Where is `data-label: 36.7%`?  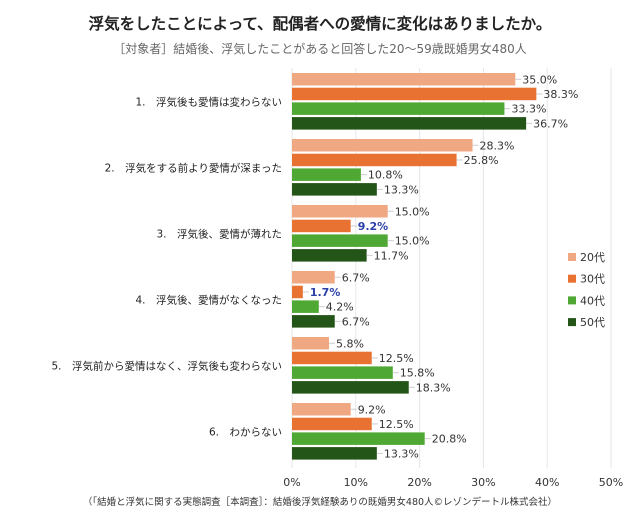 data-label: 36.7% is located at coordinates (550, 123).